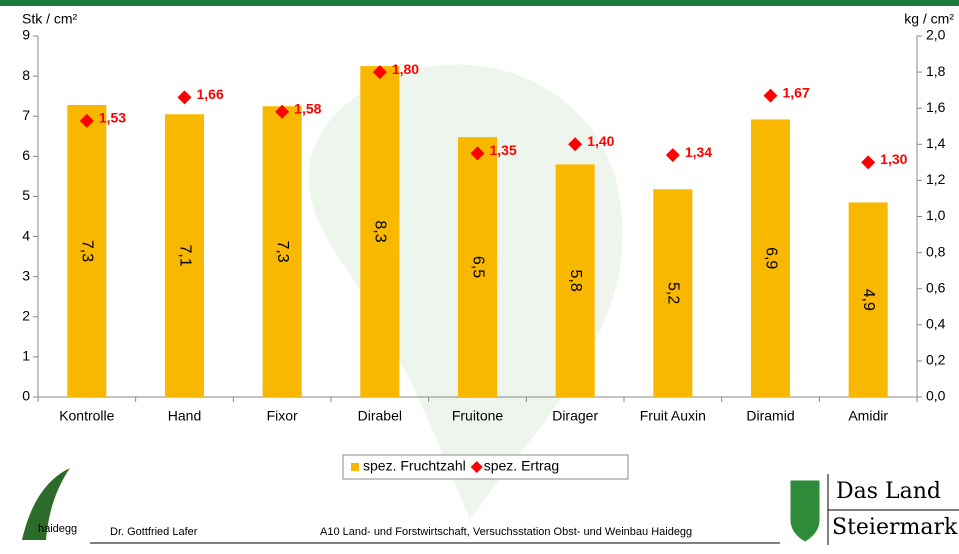 Image resolution: width=959 pixels, height=554 pixels. Describe the element at coordinates (210, 94) in the screenshot. I see `data-label: 1,66` at that location.